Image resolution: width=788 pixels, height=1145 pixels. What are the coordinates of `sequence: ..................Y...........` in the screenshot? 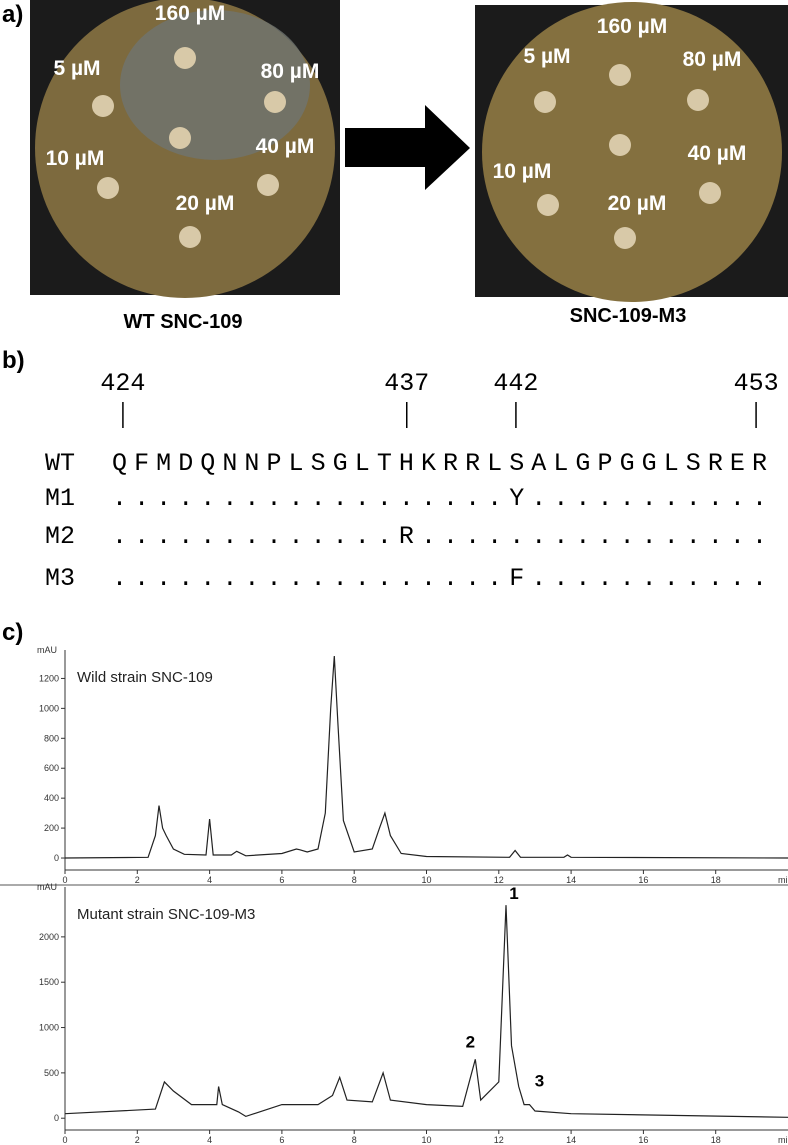 It's located at (439, 498).